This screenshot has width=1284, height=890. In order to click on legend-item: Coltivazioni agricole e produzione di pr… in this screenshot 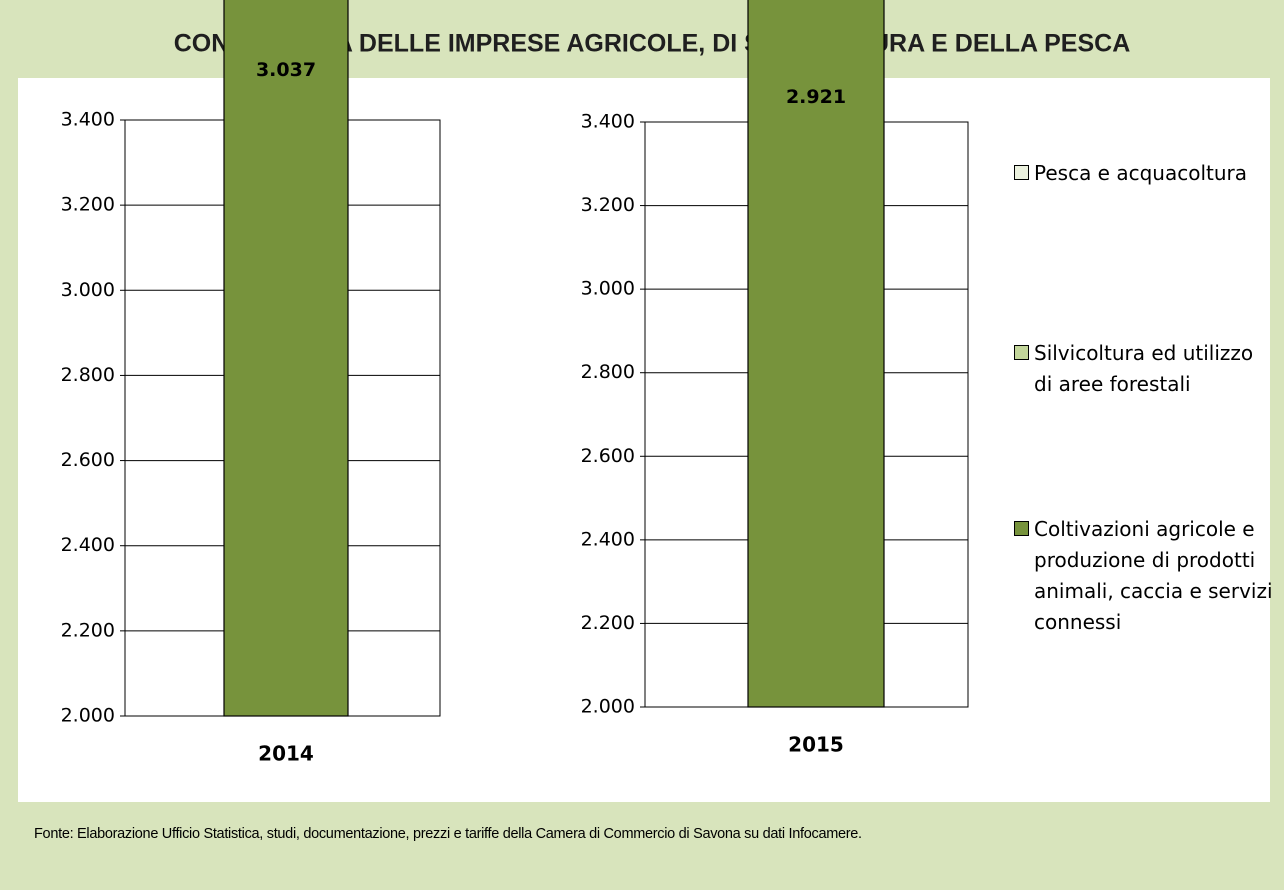, I will do `click(1145, 576)`.